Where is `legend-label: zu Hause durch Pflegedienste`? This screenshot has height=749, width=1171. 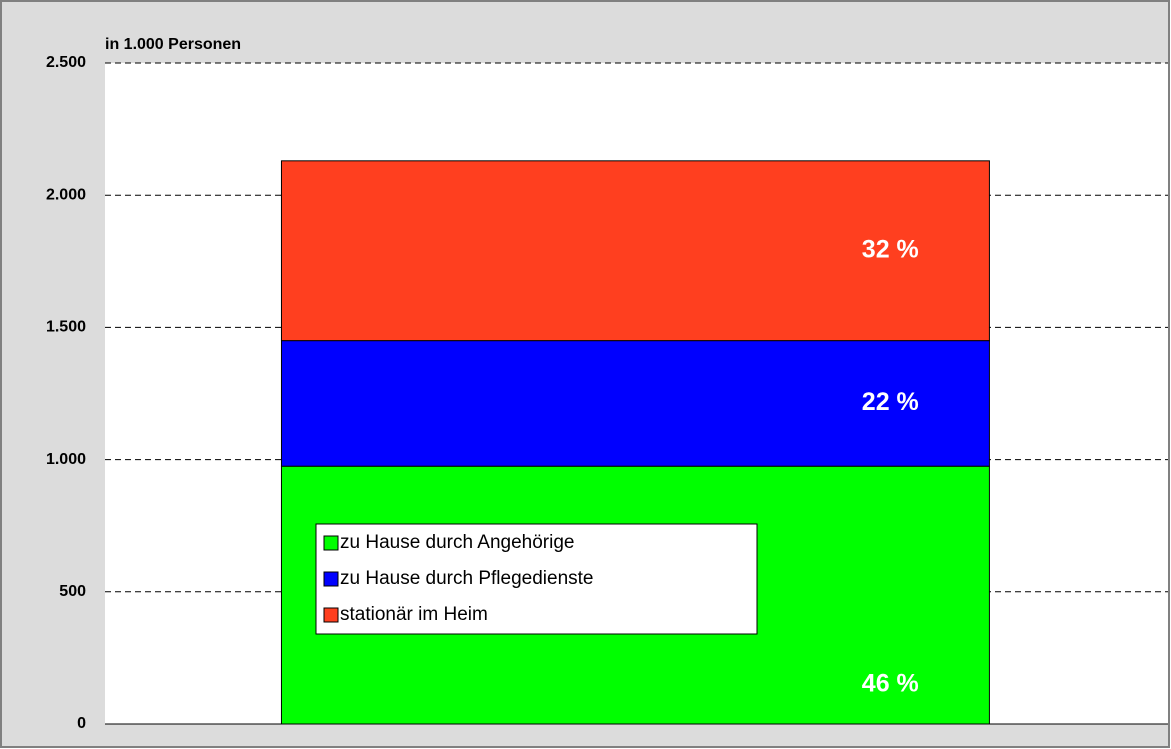
legend-label: zu Hause durch Pflegedienste is located at coordinates (467, 578).